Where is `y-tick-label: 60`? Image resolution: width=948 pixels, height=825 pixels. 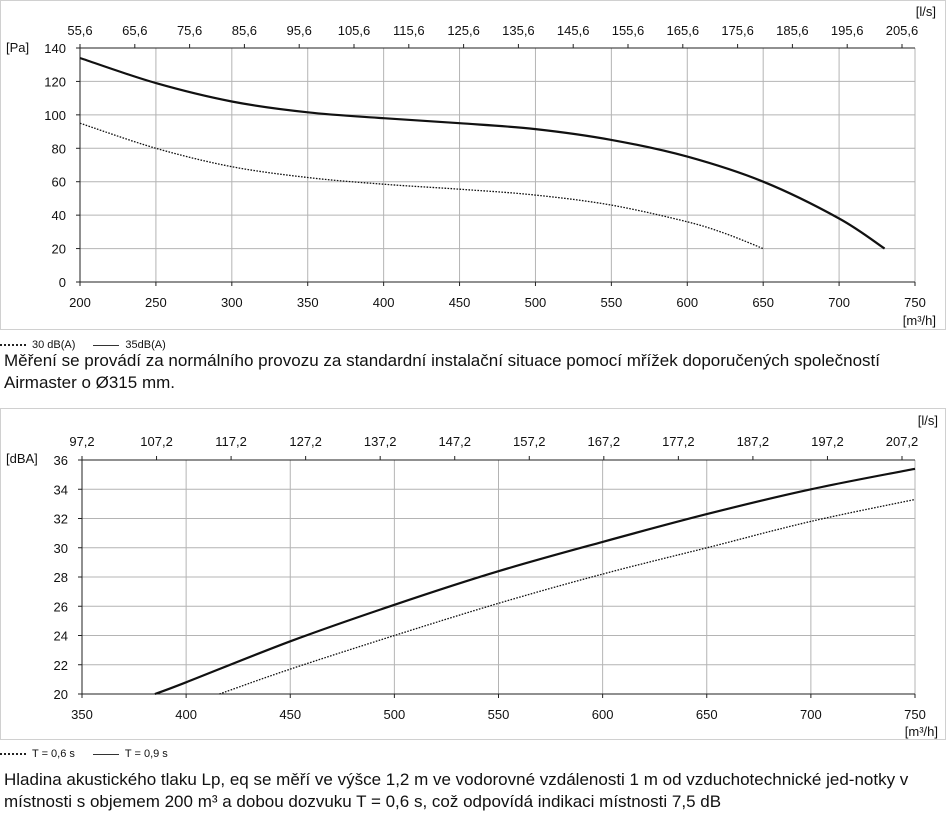 y-tick-label: 60 is located at coordinates (59, 182).